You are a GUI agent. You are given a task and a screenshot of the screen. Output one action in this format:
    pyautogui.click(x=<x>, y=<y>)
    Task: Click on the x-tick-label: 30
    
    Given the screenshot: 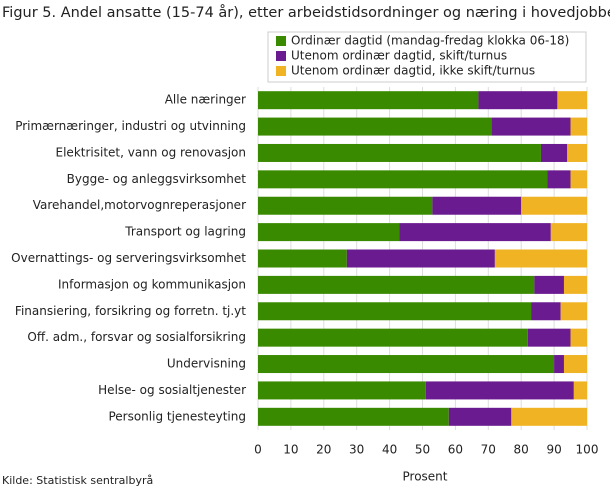 What is the action you would take?
    pyautogui.click(x=356, y=450)
    